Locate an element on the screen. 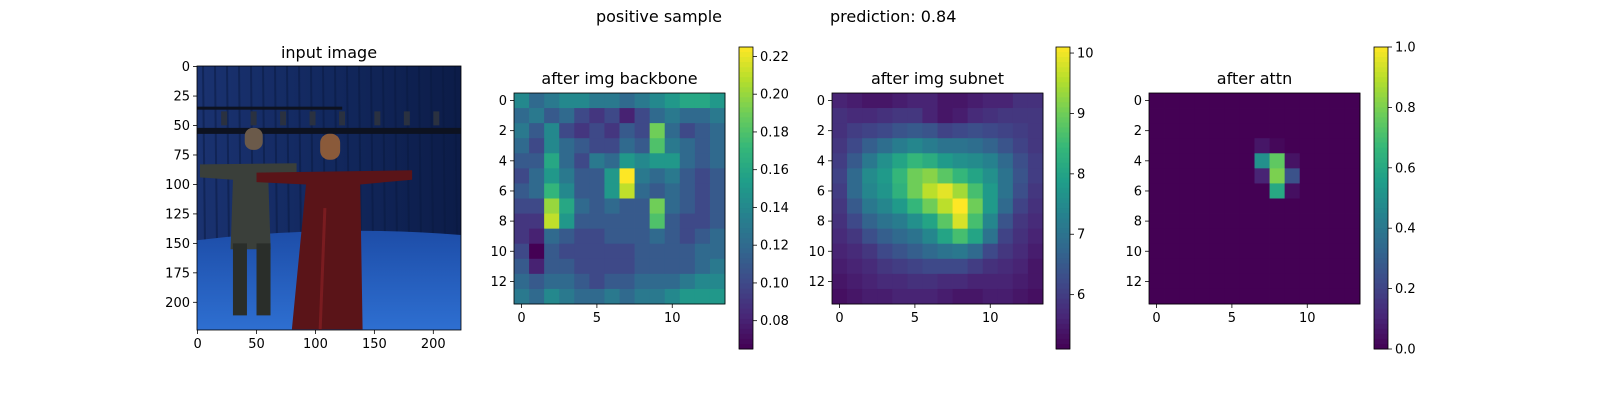 Image resolution: width=1600 pixels, height=400 pixels. y-tick-label: 10 is located at coordinates (816, 252).